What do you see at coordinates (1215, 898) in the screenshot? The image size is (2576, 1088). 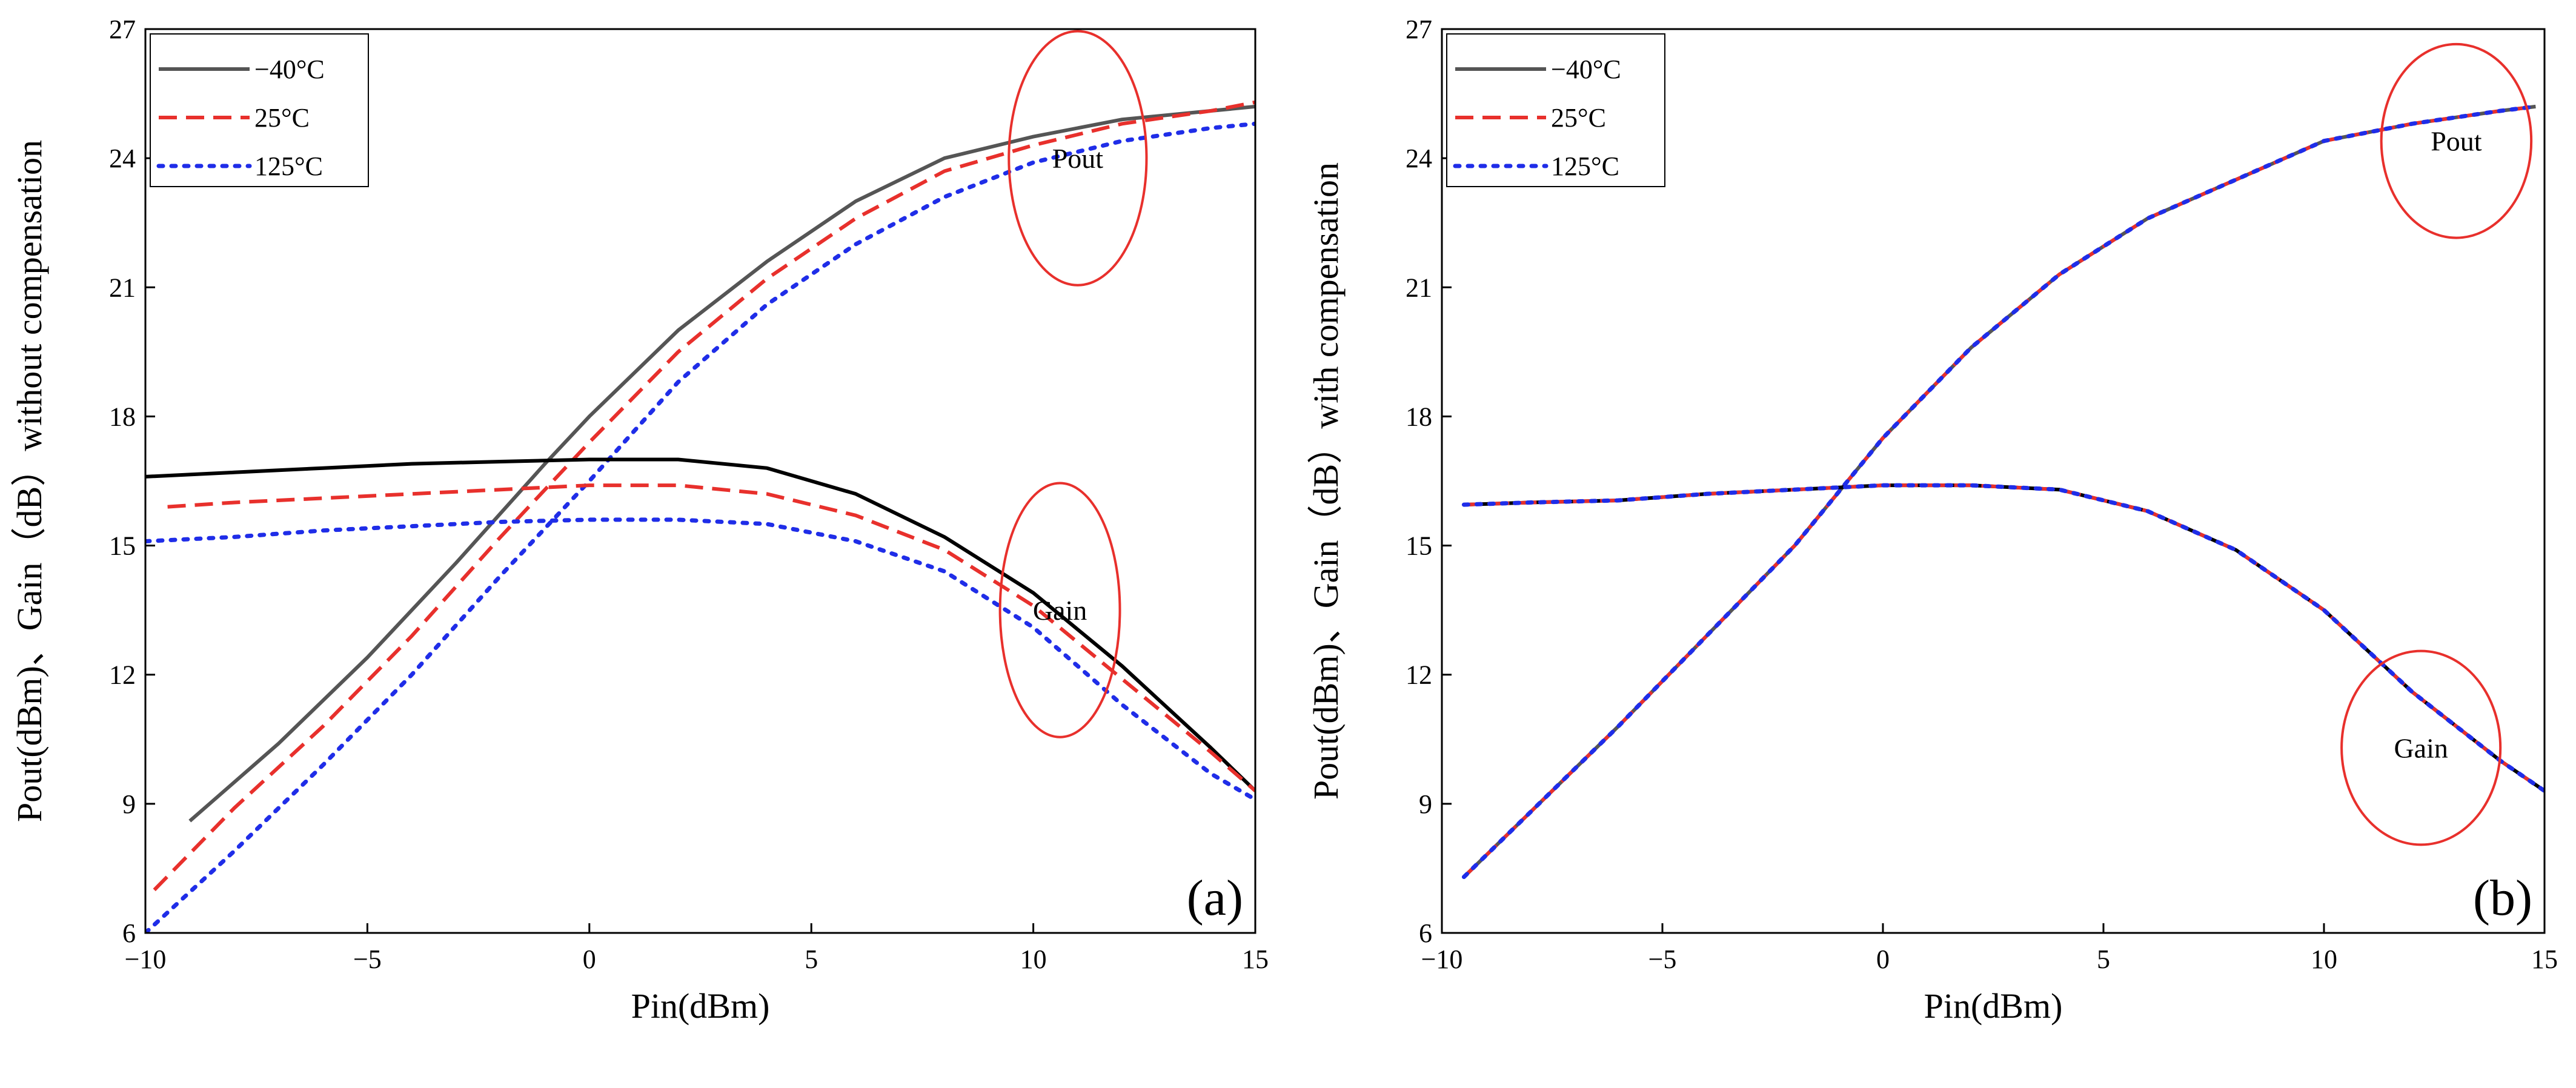 I see `panel-label: (a)` at bounding box center [1215, 898].